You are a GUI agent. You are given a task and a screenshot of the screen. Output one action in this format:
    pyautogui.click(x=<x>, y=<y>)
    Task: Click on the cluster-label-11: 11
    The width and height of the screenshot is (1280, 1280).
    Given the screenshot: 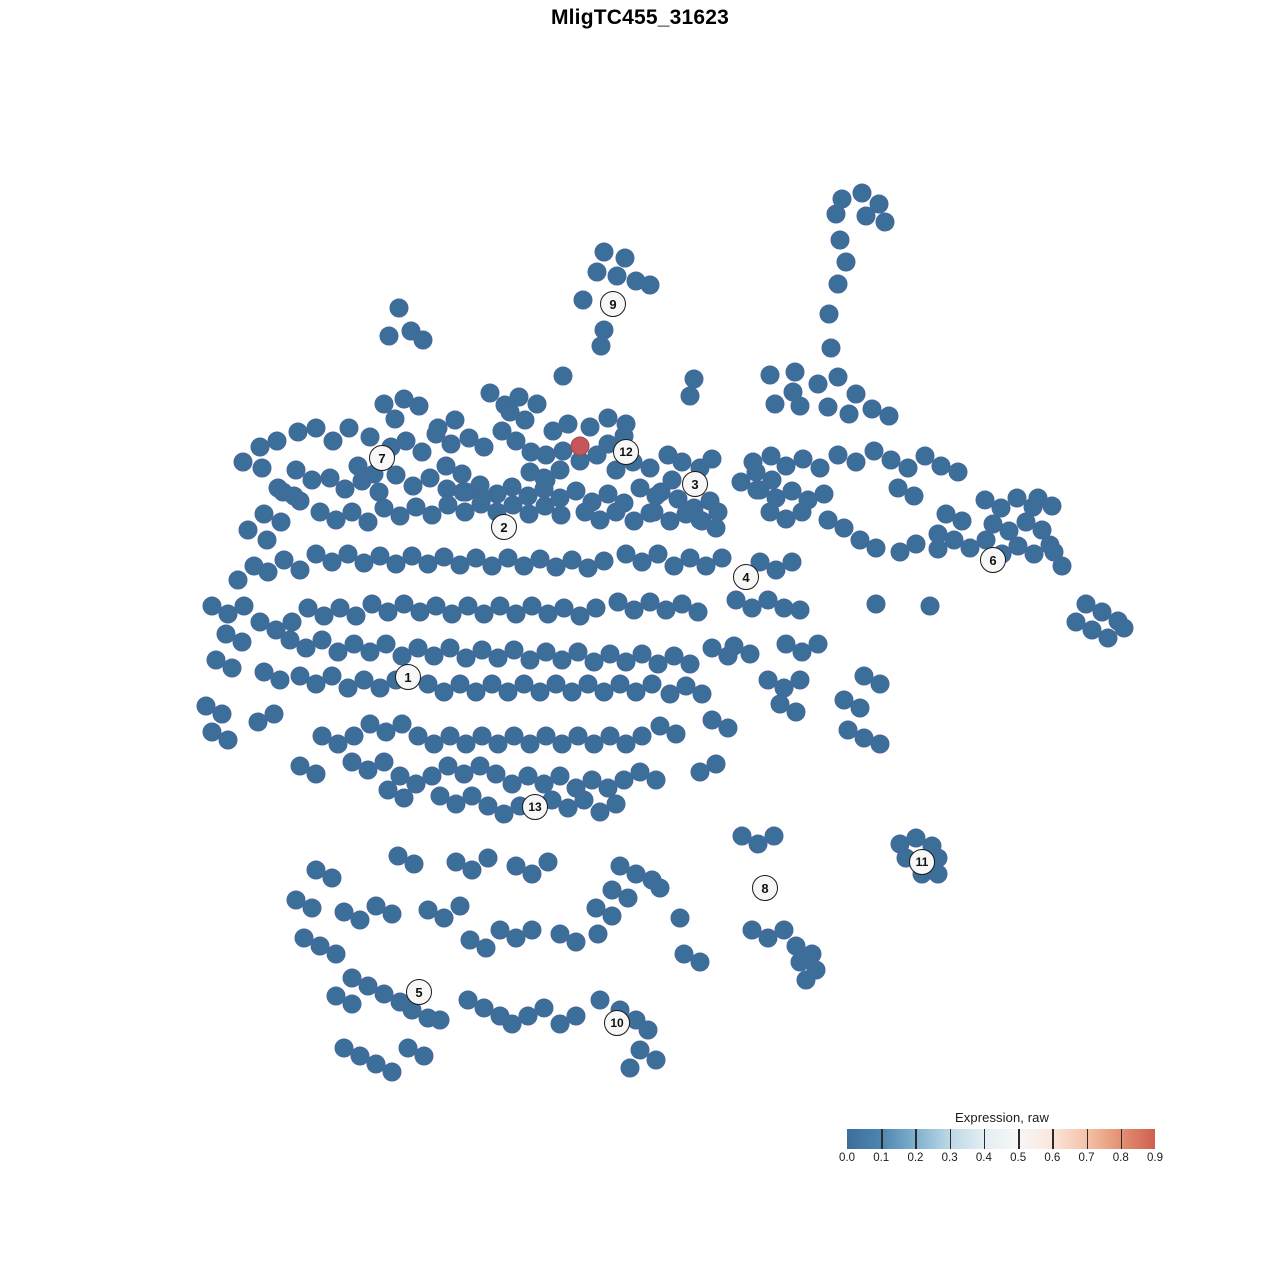 What is the action you would take?
    pyautogui.click(x=922, y=862)
    